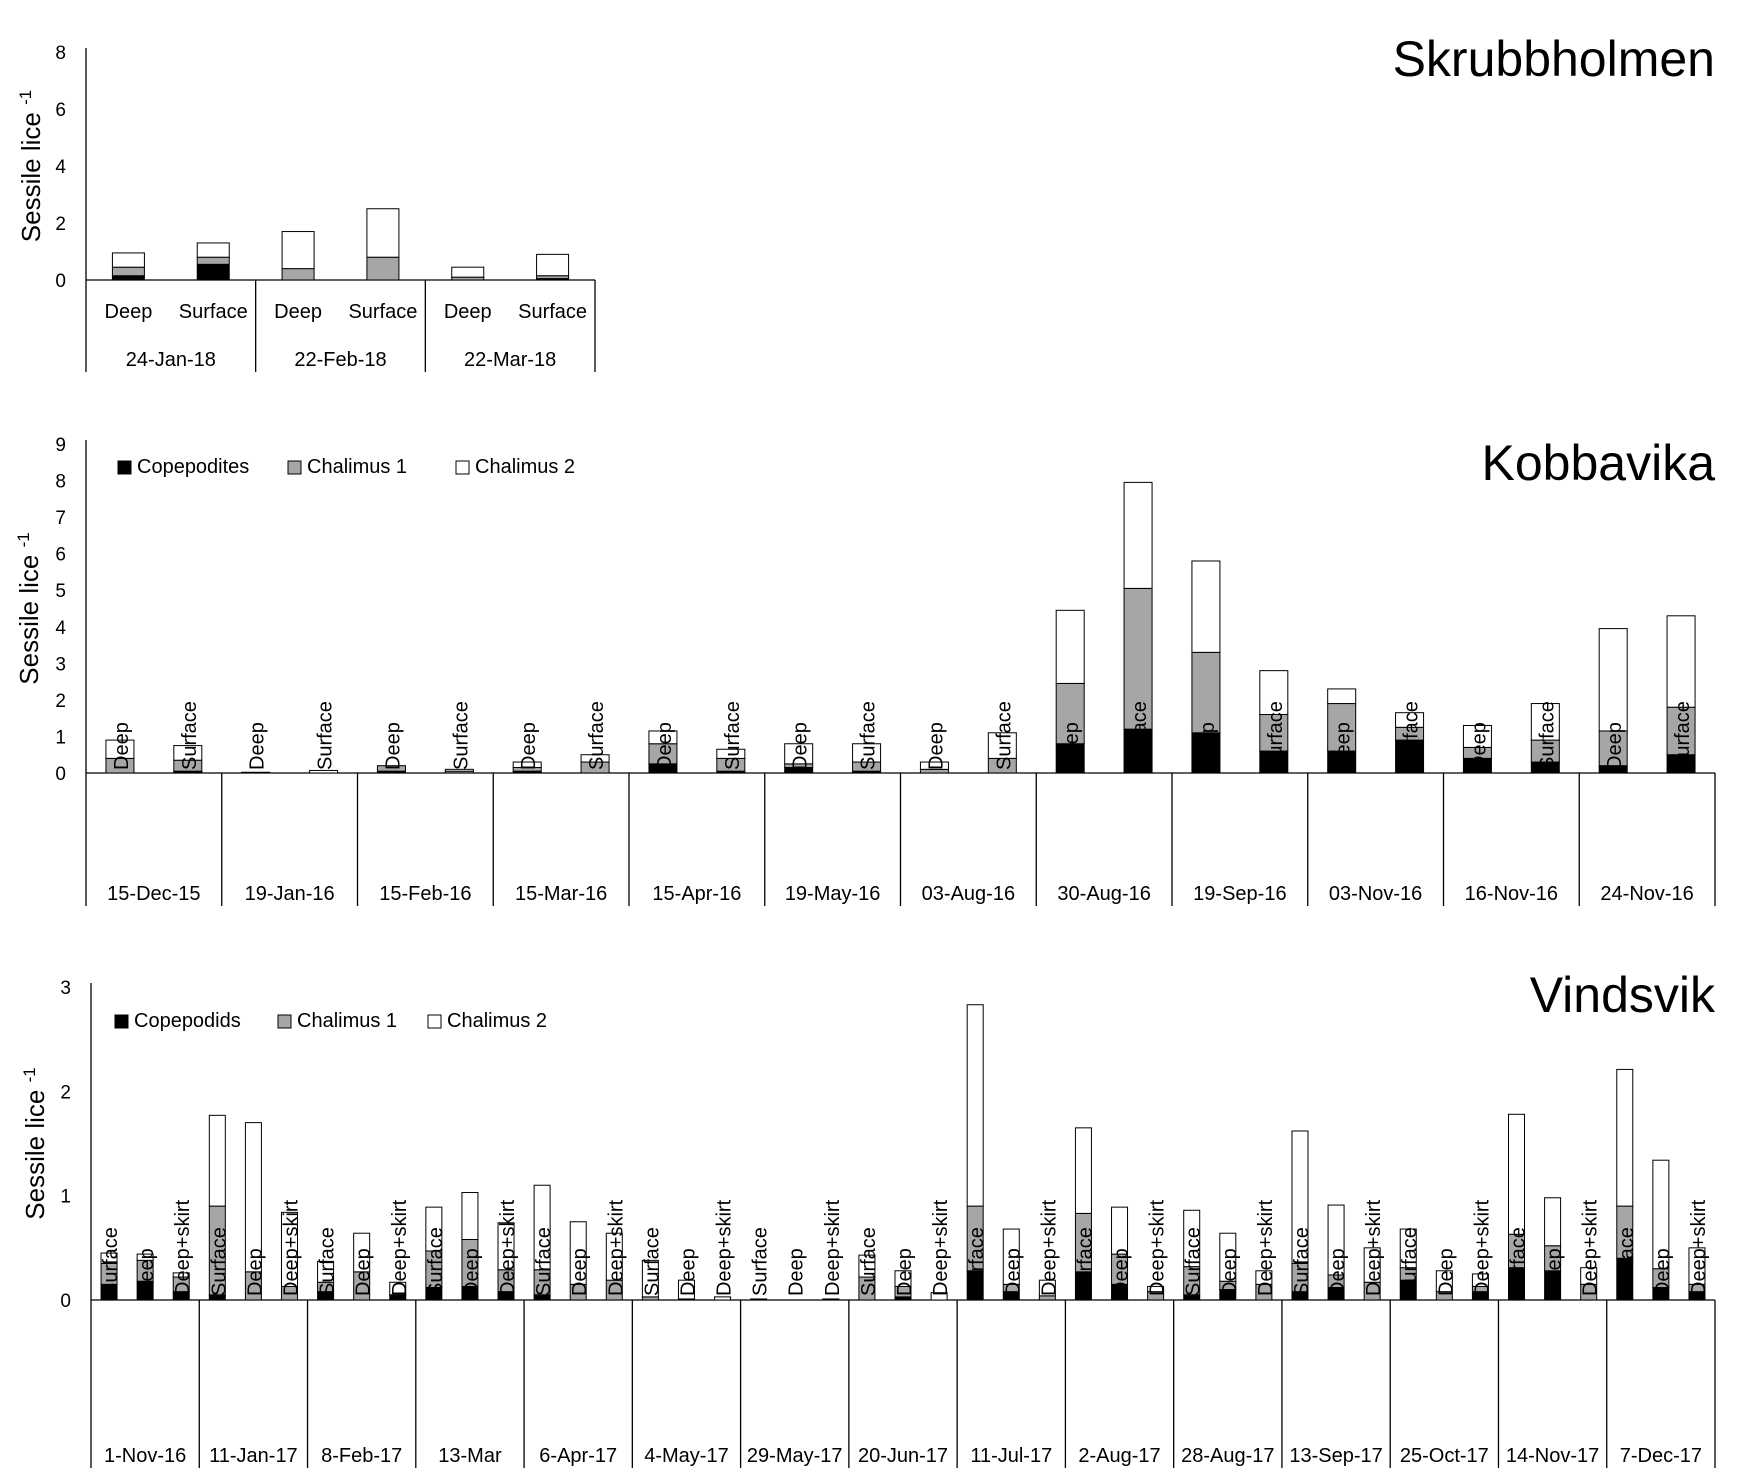 The image size is (1737, 1468). What do you see at coordinates (144, 803) in the screenshot?
I see `date-group: 15-Dec-15 Deep Surface` at bounding box center [144, 803].